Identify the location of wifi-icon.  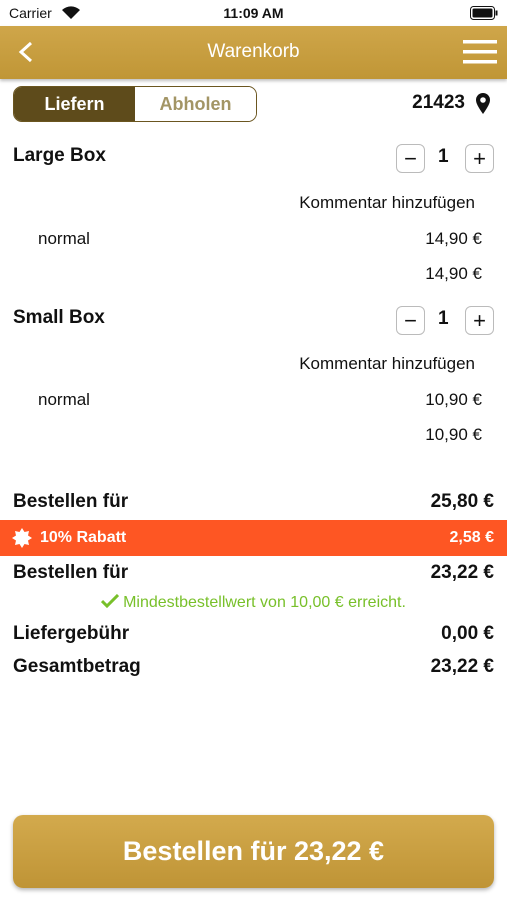
(71, 12).